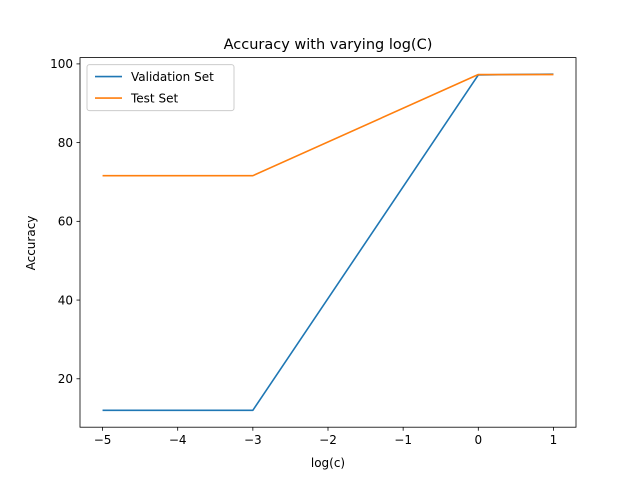  I want to click on y-tick-label: 60, so click(65, 222).